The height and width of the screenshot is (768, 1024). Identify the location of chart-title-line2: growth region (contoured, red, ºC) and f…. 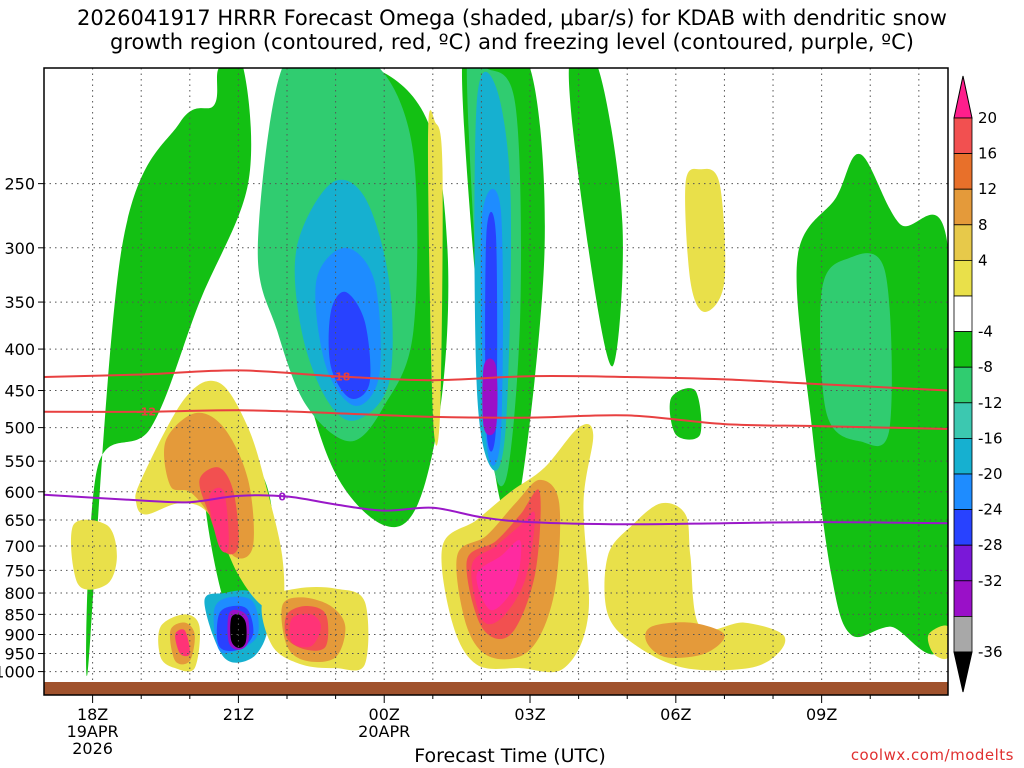
(512, 42).